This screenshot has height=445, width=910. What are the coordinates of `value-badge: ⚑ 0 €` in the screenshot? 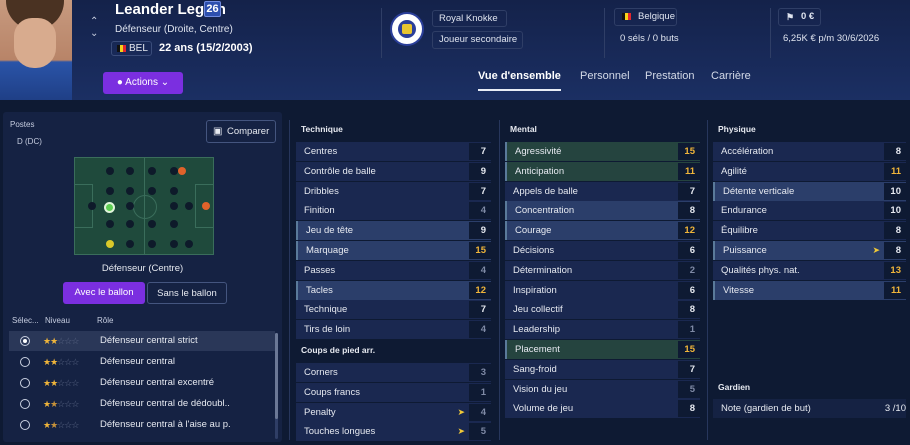 It's located at (799, 17).